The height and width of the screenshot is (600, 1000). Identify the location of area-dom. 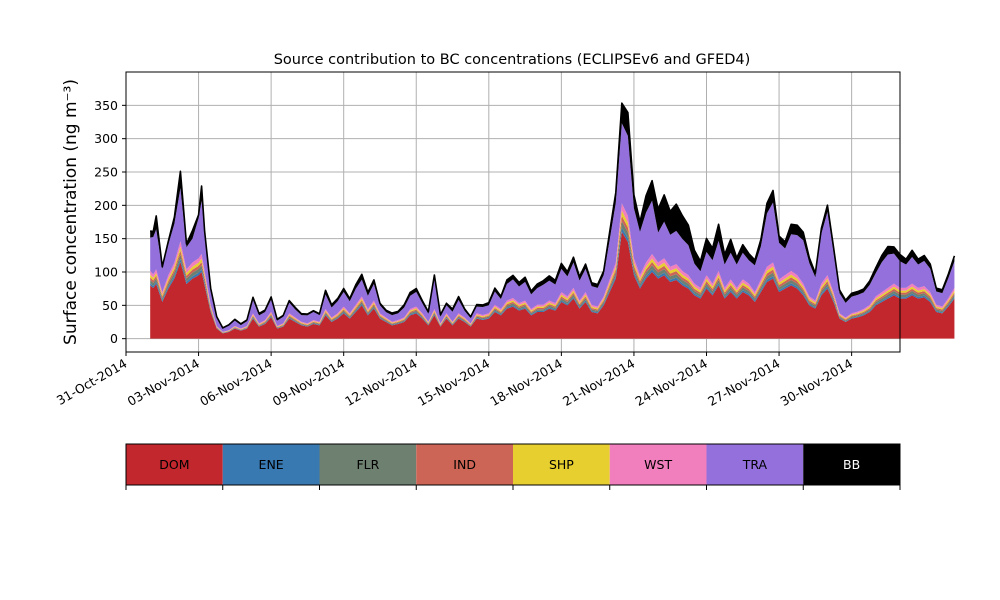
(552, 285).